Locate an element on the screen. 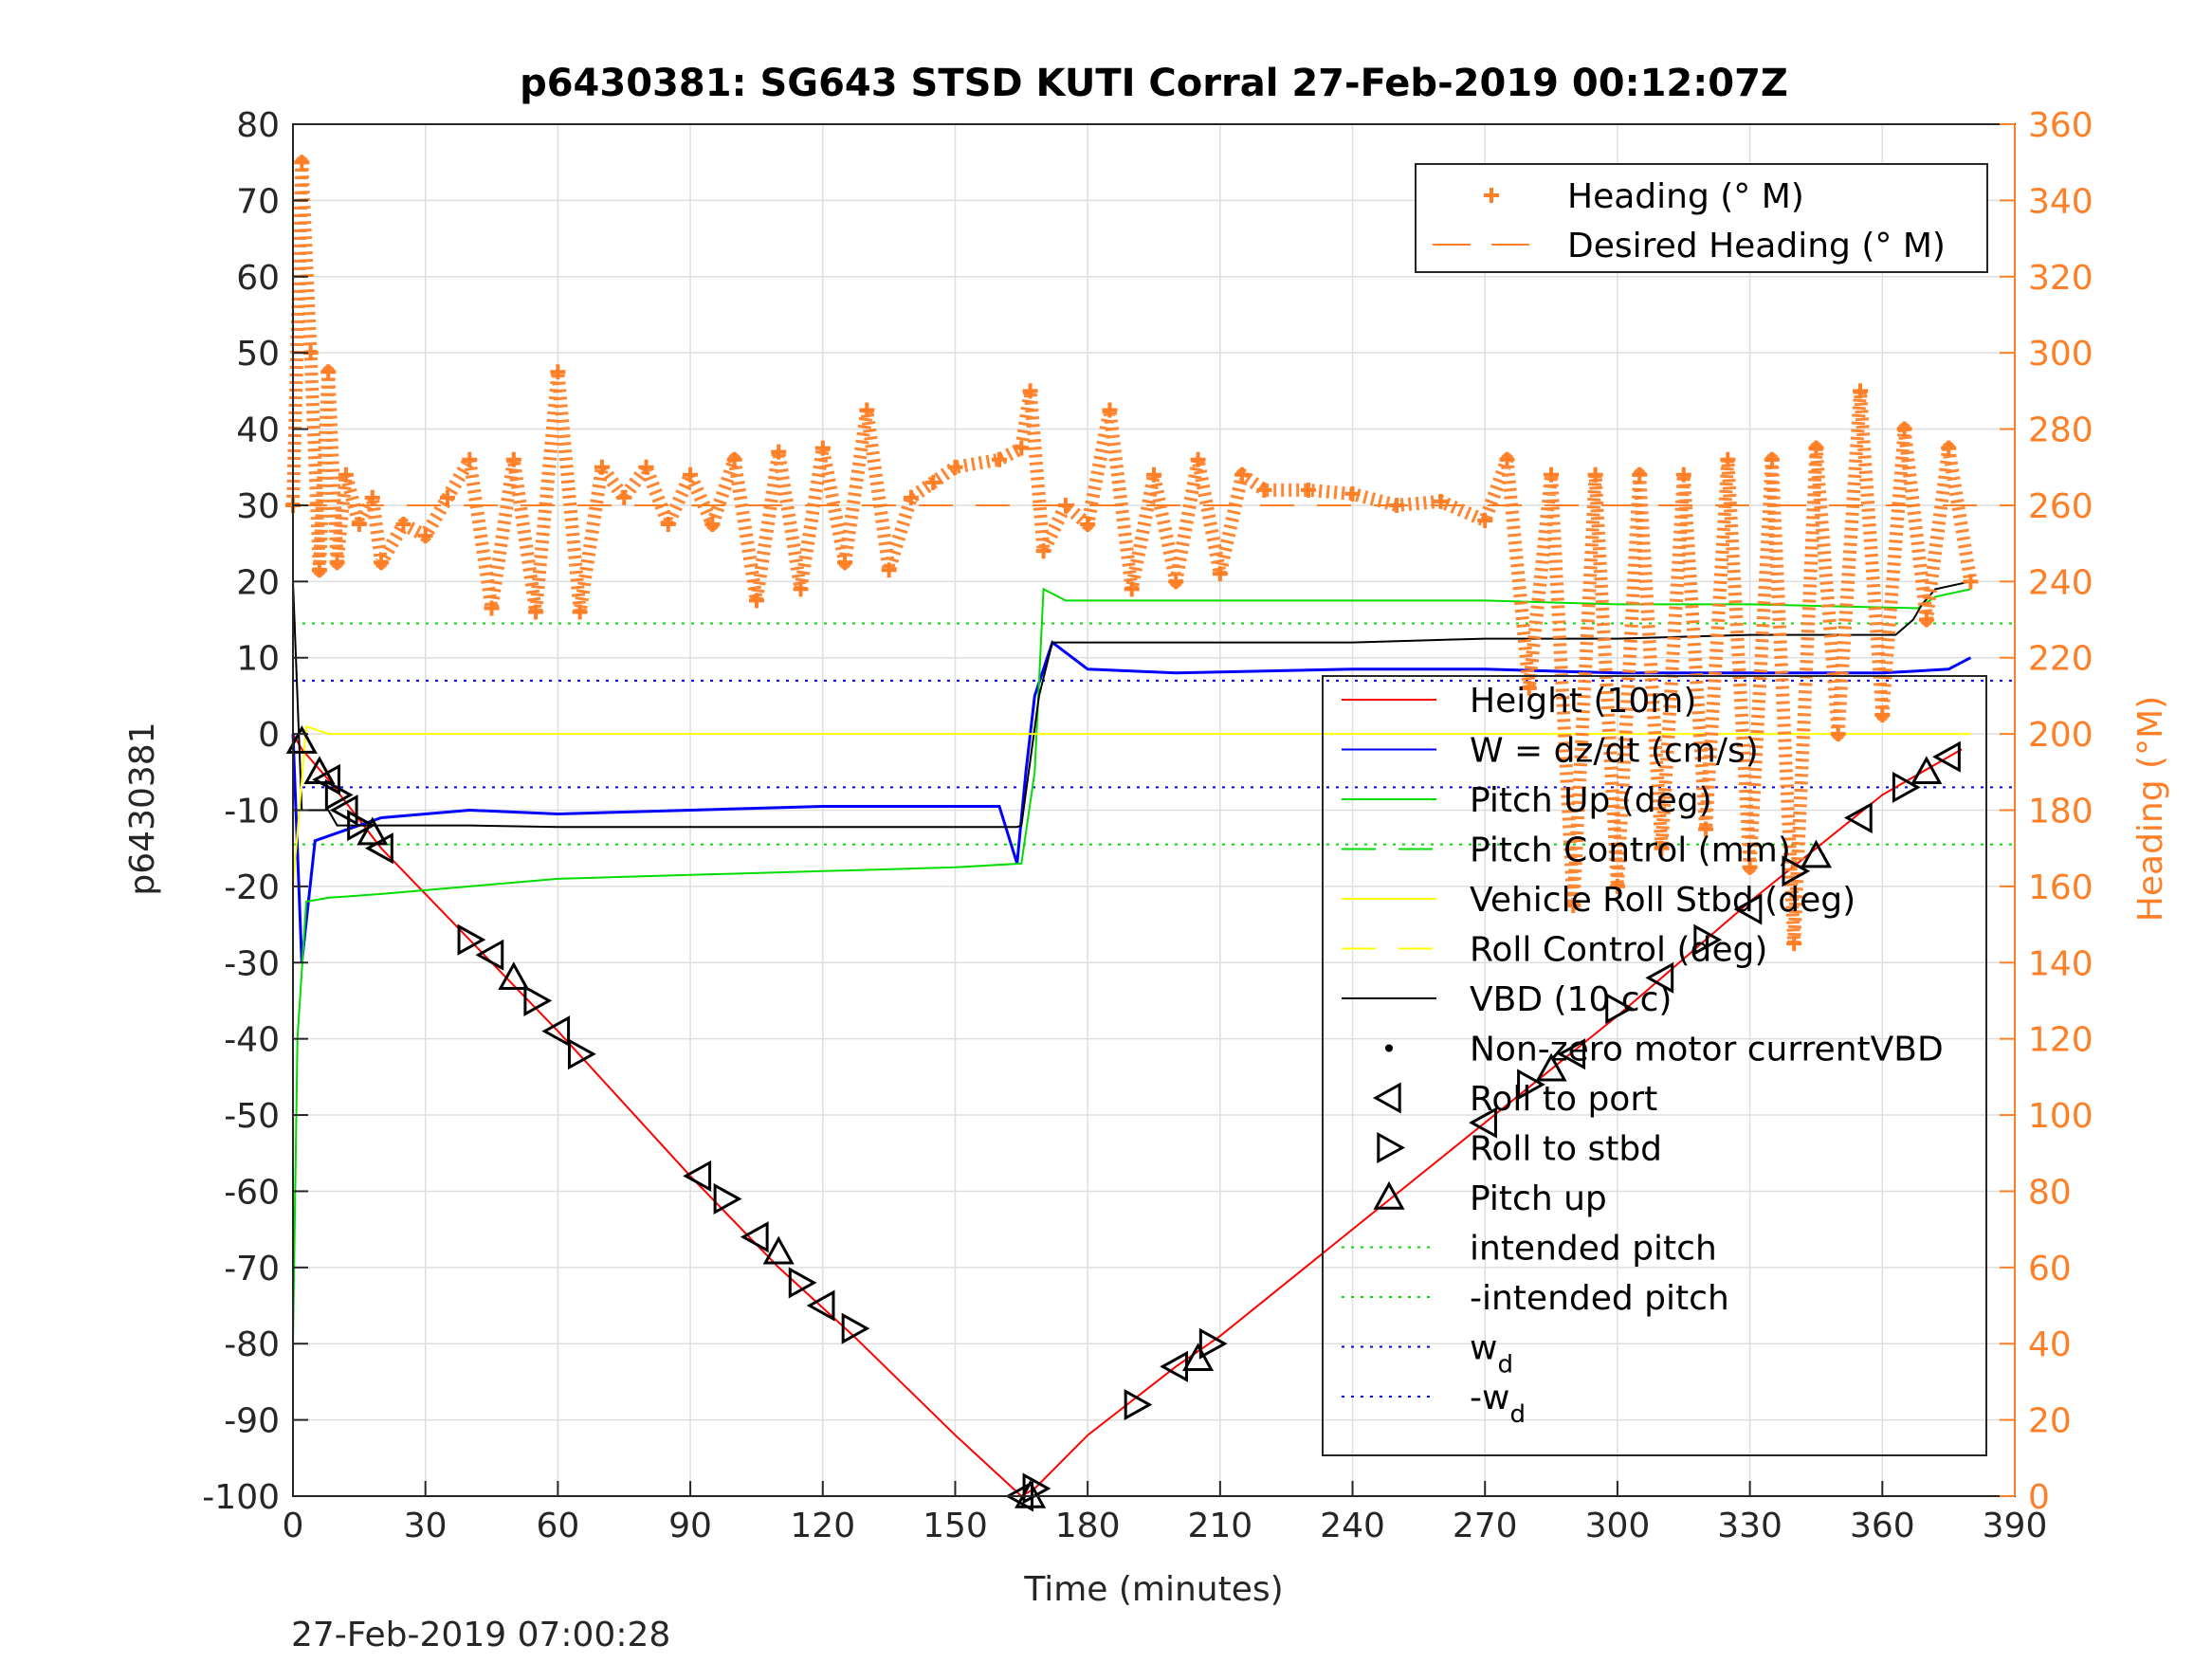  y2-axis-label: Heading (°M) is located at coordinates (2150, 809).